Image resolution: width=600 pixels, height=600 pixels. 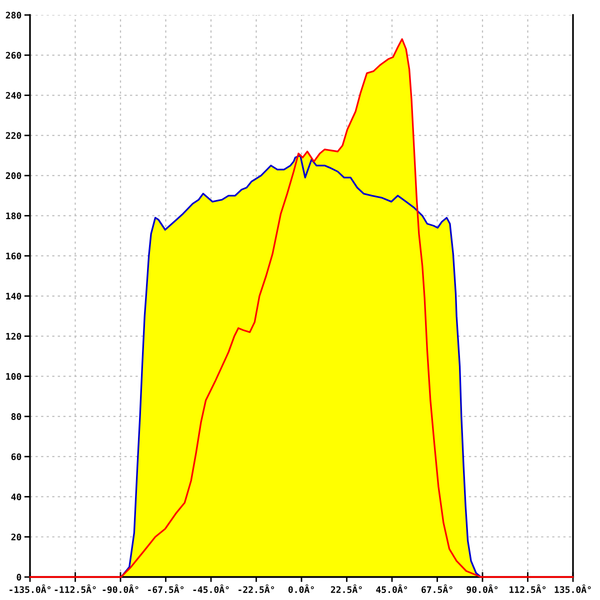 I want to click on y-tick-label: 80, so click(x=16, y=416).